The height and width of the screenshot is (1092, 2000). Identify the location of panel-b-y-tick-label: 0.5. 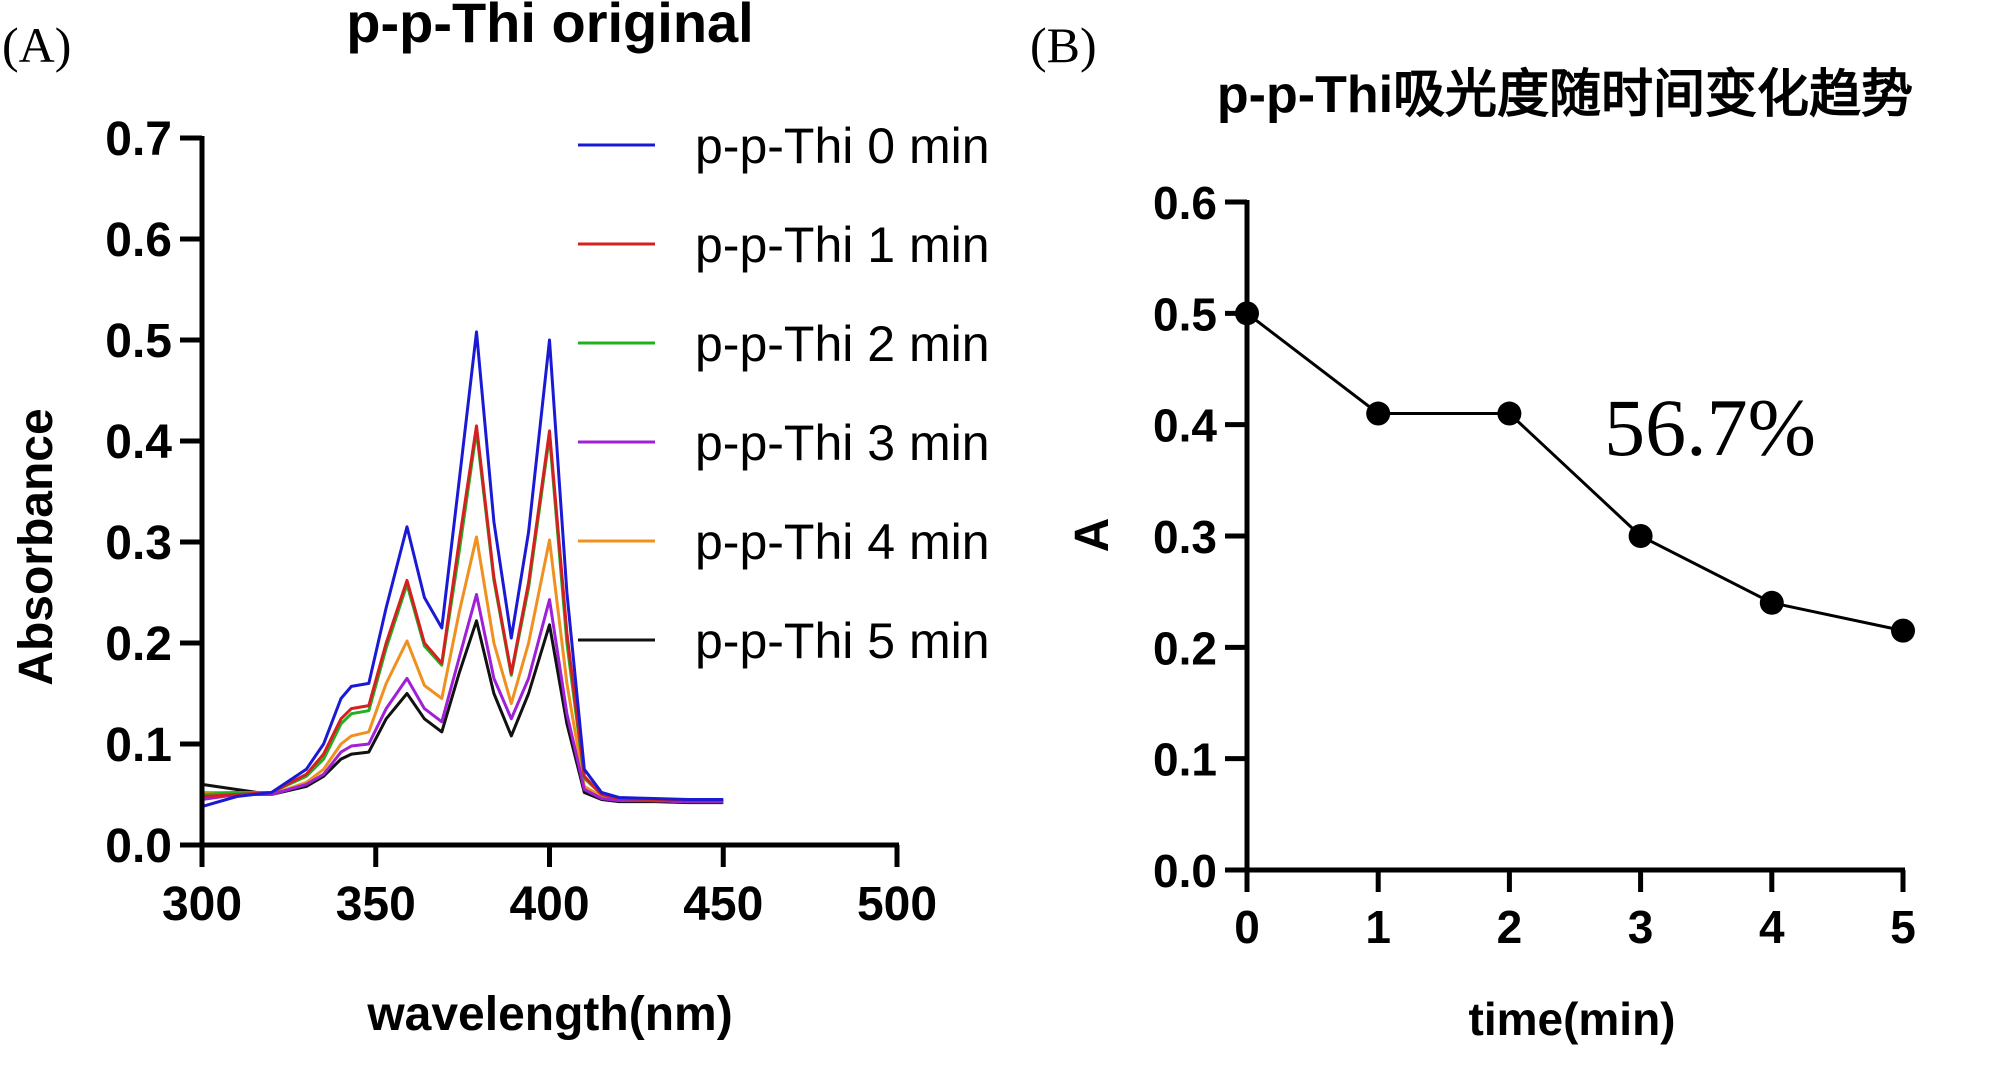
(1185, 314).